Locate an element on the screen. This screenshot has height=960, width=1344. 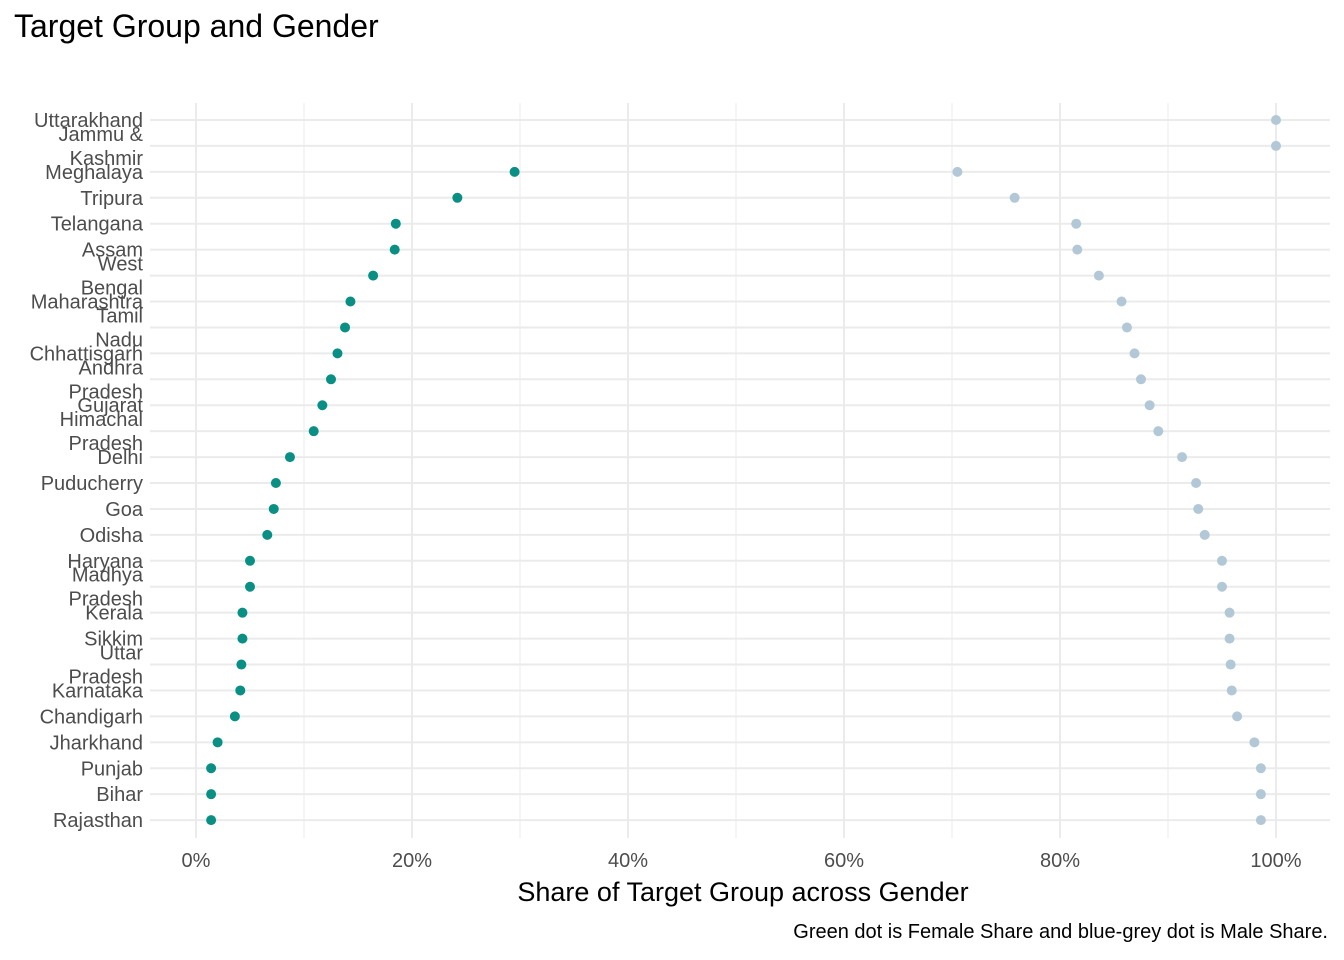
y-tick-label: Uttar is located at coordinates (122, 654).